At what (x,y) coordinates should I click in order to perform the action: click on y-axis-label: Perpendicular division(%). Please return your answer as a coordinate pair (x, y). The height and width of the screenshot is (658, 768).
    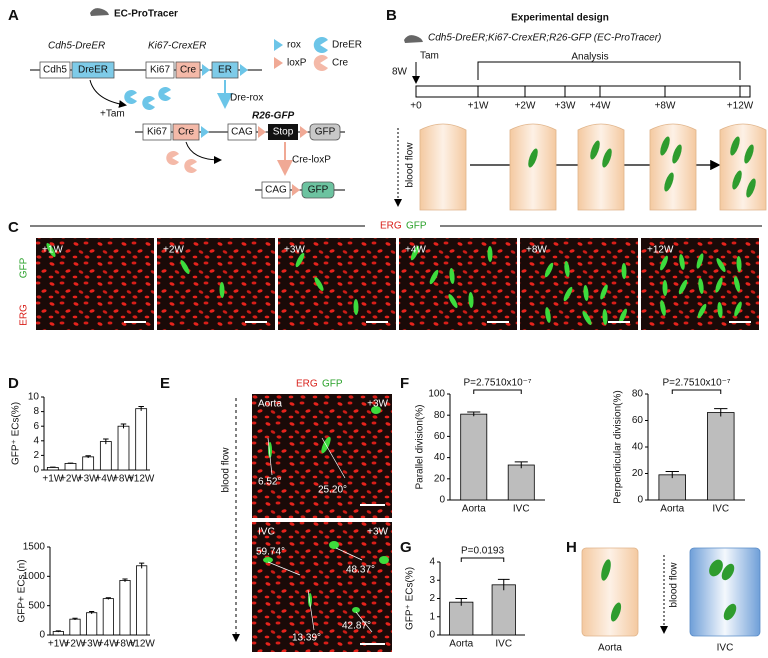
    Looking at the image, I should click on (618, 446).